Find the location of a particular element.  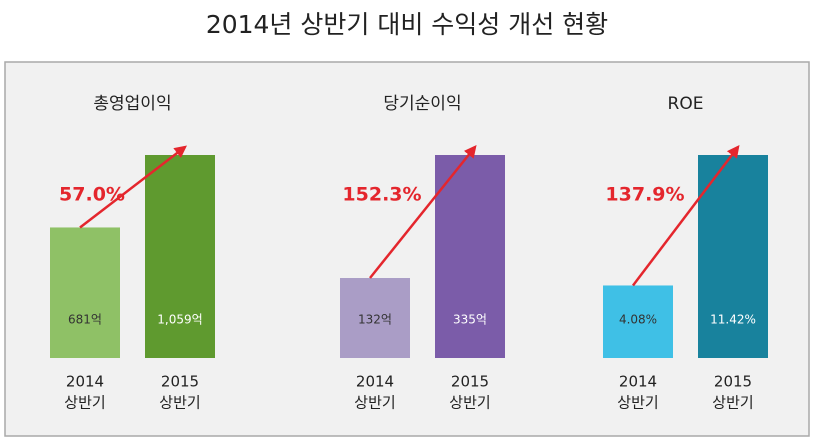

chart-title: 당기순이익 is located at coordinates (422, 104).